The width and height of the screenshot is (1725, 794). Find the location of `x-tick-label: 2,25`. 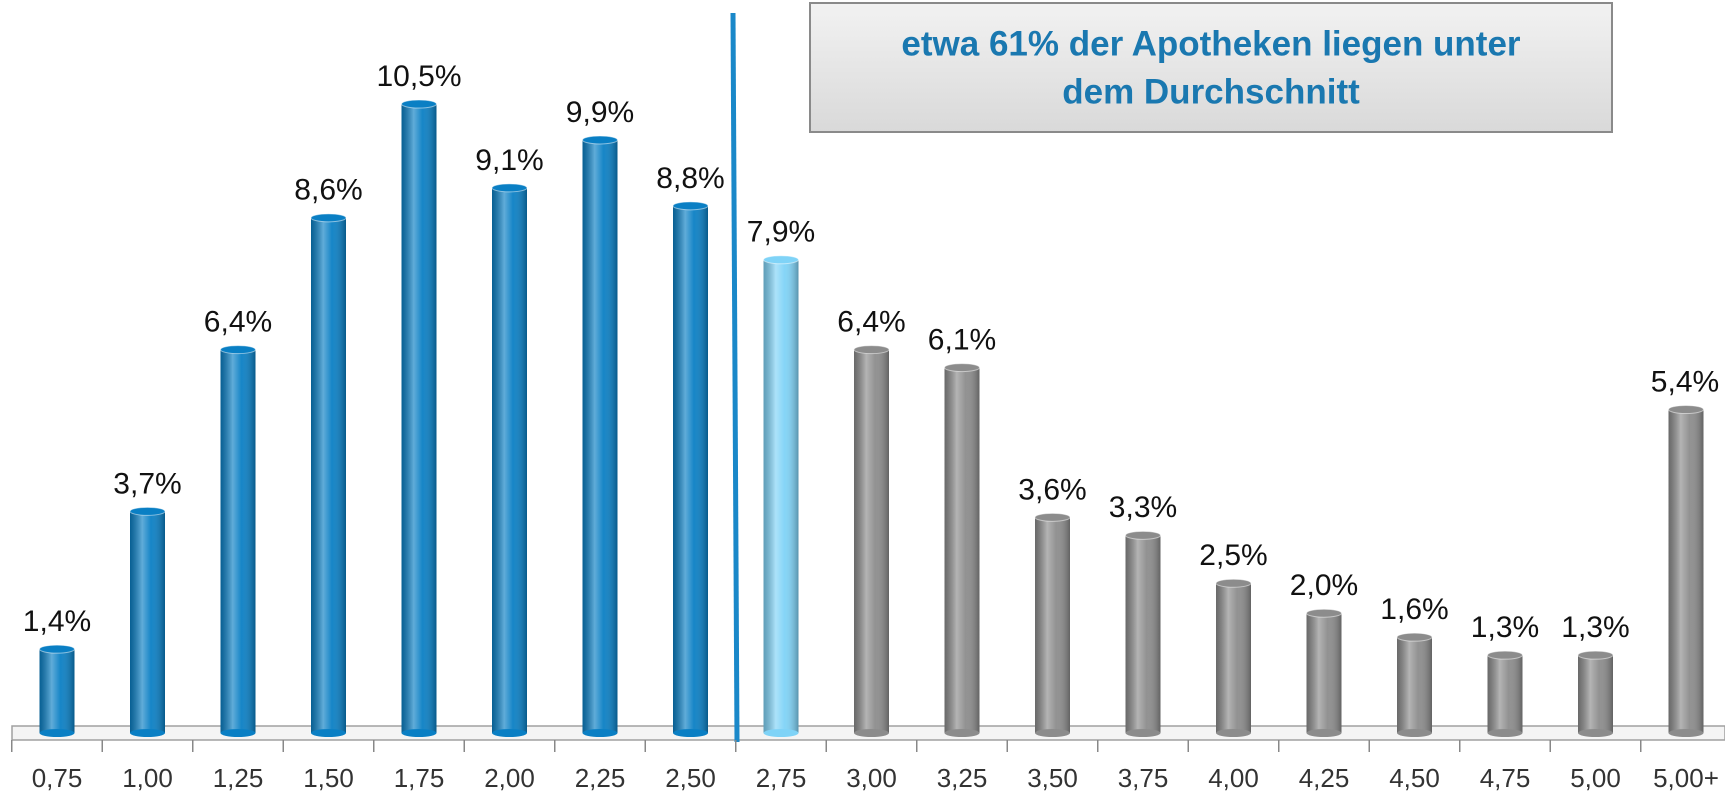

x-tick-label: 2,25 is located at coordinates (600, 778).